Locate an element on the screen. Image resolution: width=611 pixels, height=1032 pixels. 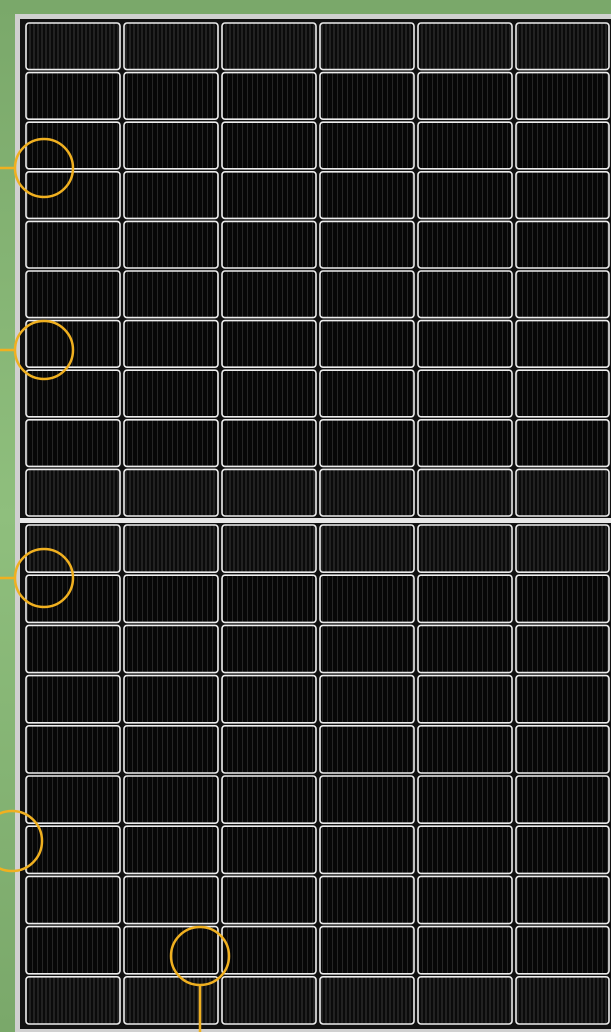
half-cell-divider is located at coordinates (315, 520).